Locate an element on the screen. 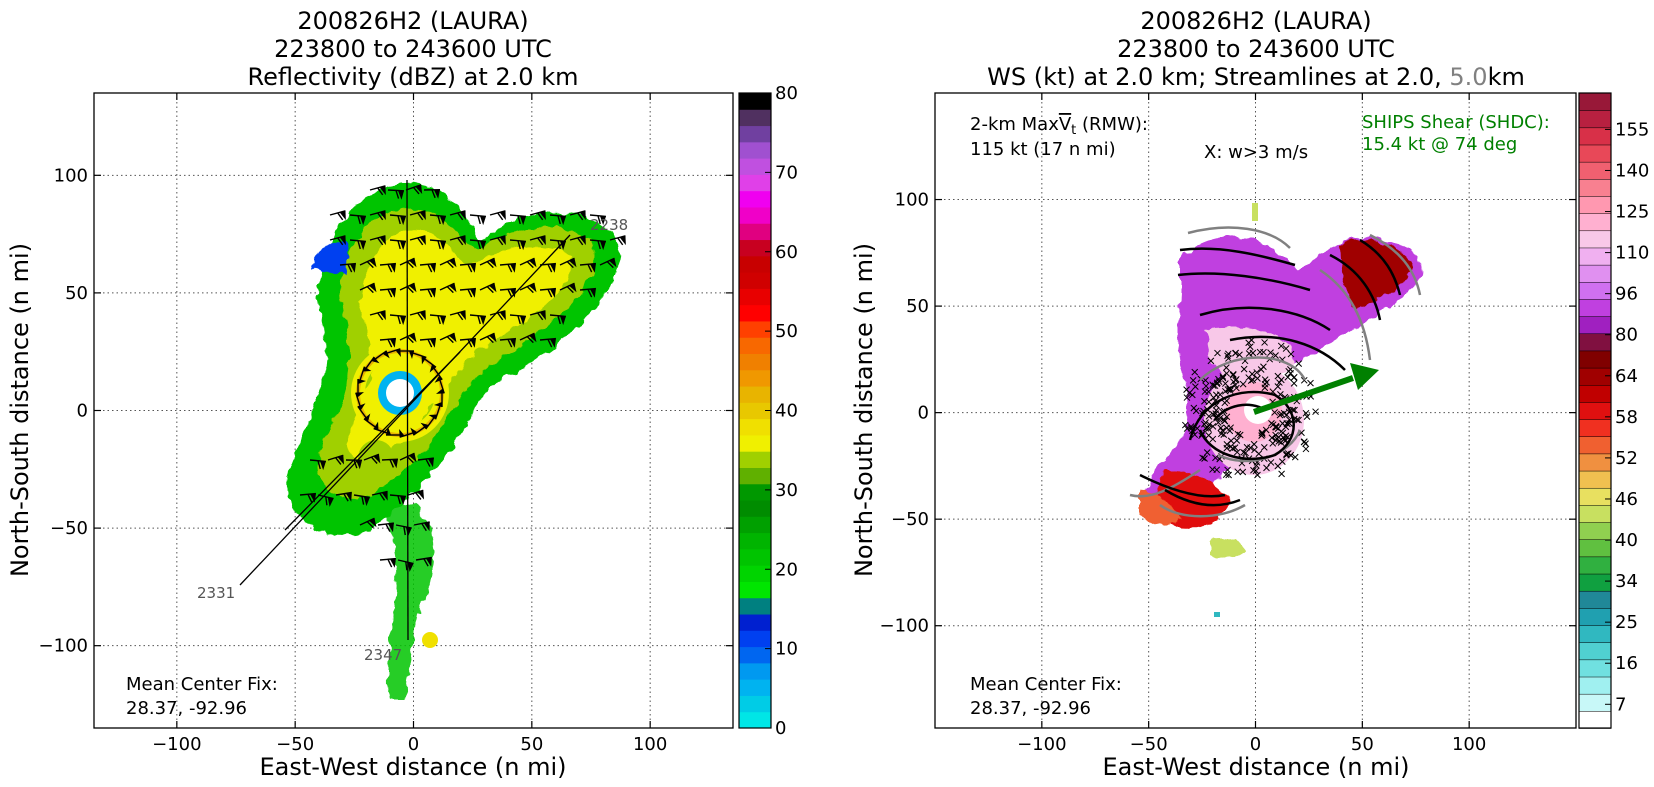 The width and height of the screenshot is (1654, 787). left-title-line-1: 200826H2 (LAURA) is located at coordinates (412, 21).